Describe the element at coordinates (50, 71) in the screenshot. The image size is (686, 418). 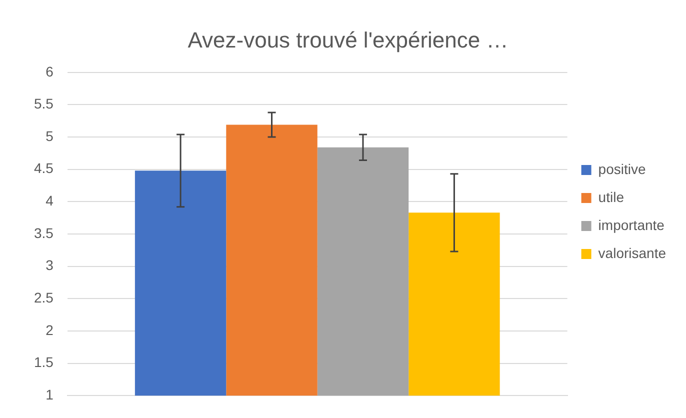
I see `y-tick-label: 6` at that location.